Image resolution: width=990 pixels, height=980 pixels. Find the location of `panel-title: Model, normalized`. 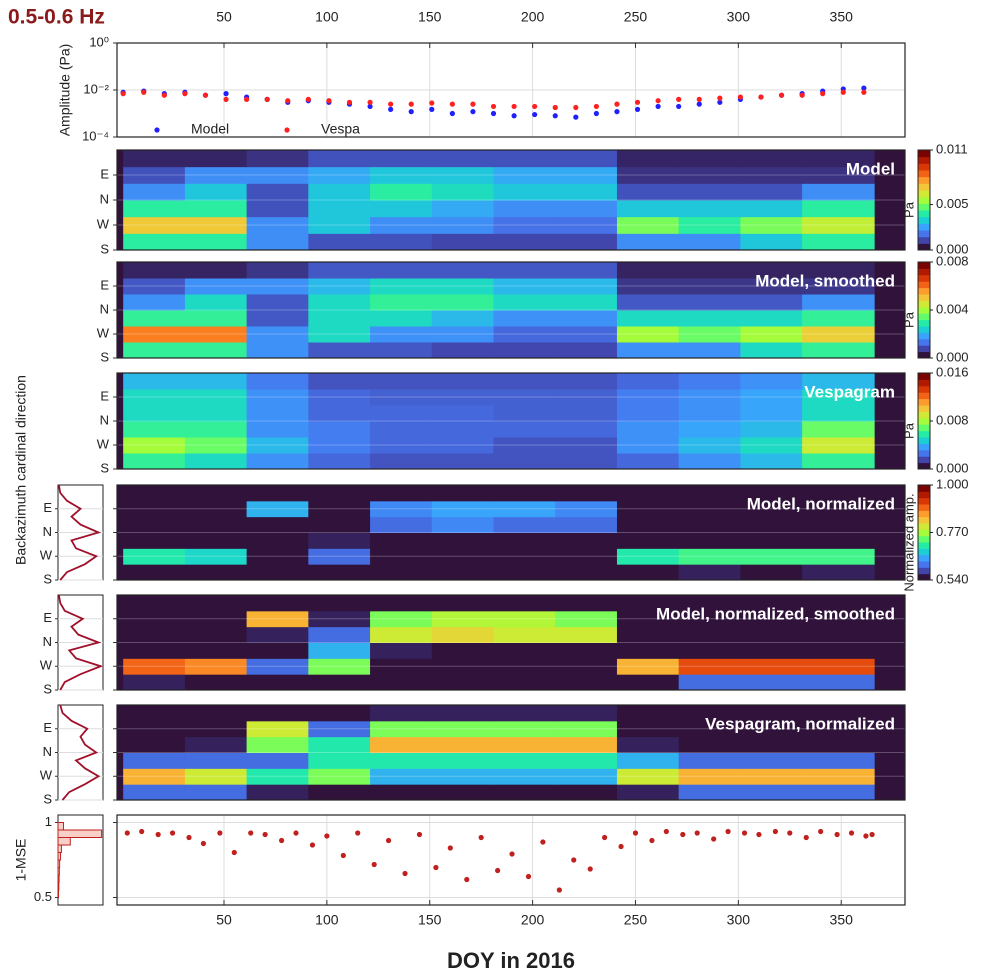

panel-title: Model, normalized is located at coordinates (821, 503).